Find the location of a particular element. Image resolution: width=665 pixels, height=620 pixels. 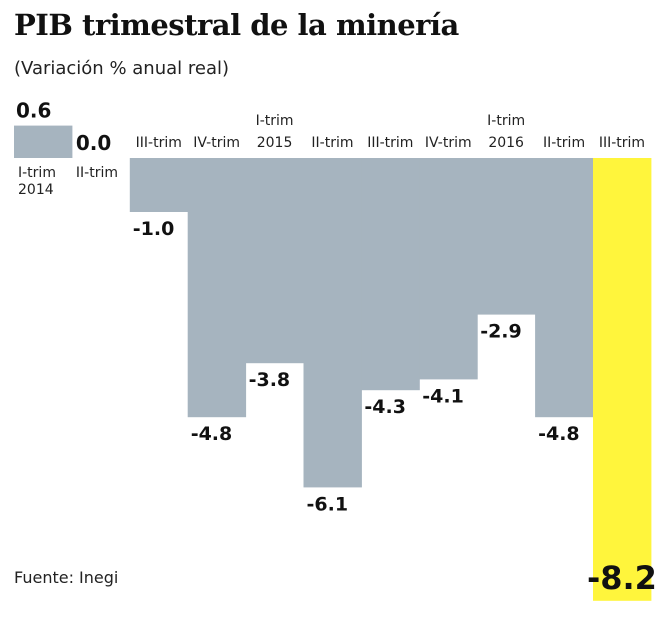

value-label: -1.0 is located at coordinates (154, 229).